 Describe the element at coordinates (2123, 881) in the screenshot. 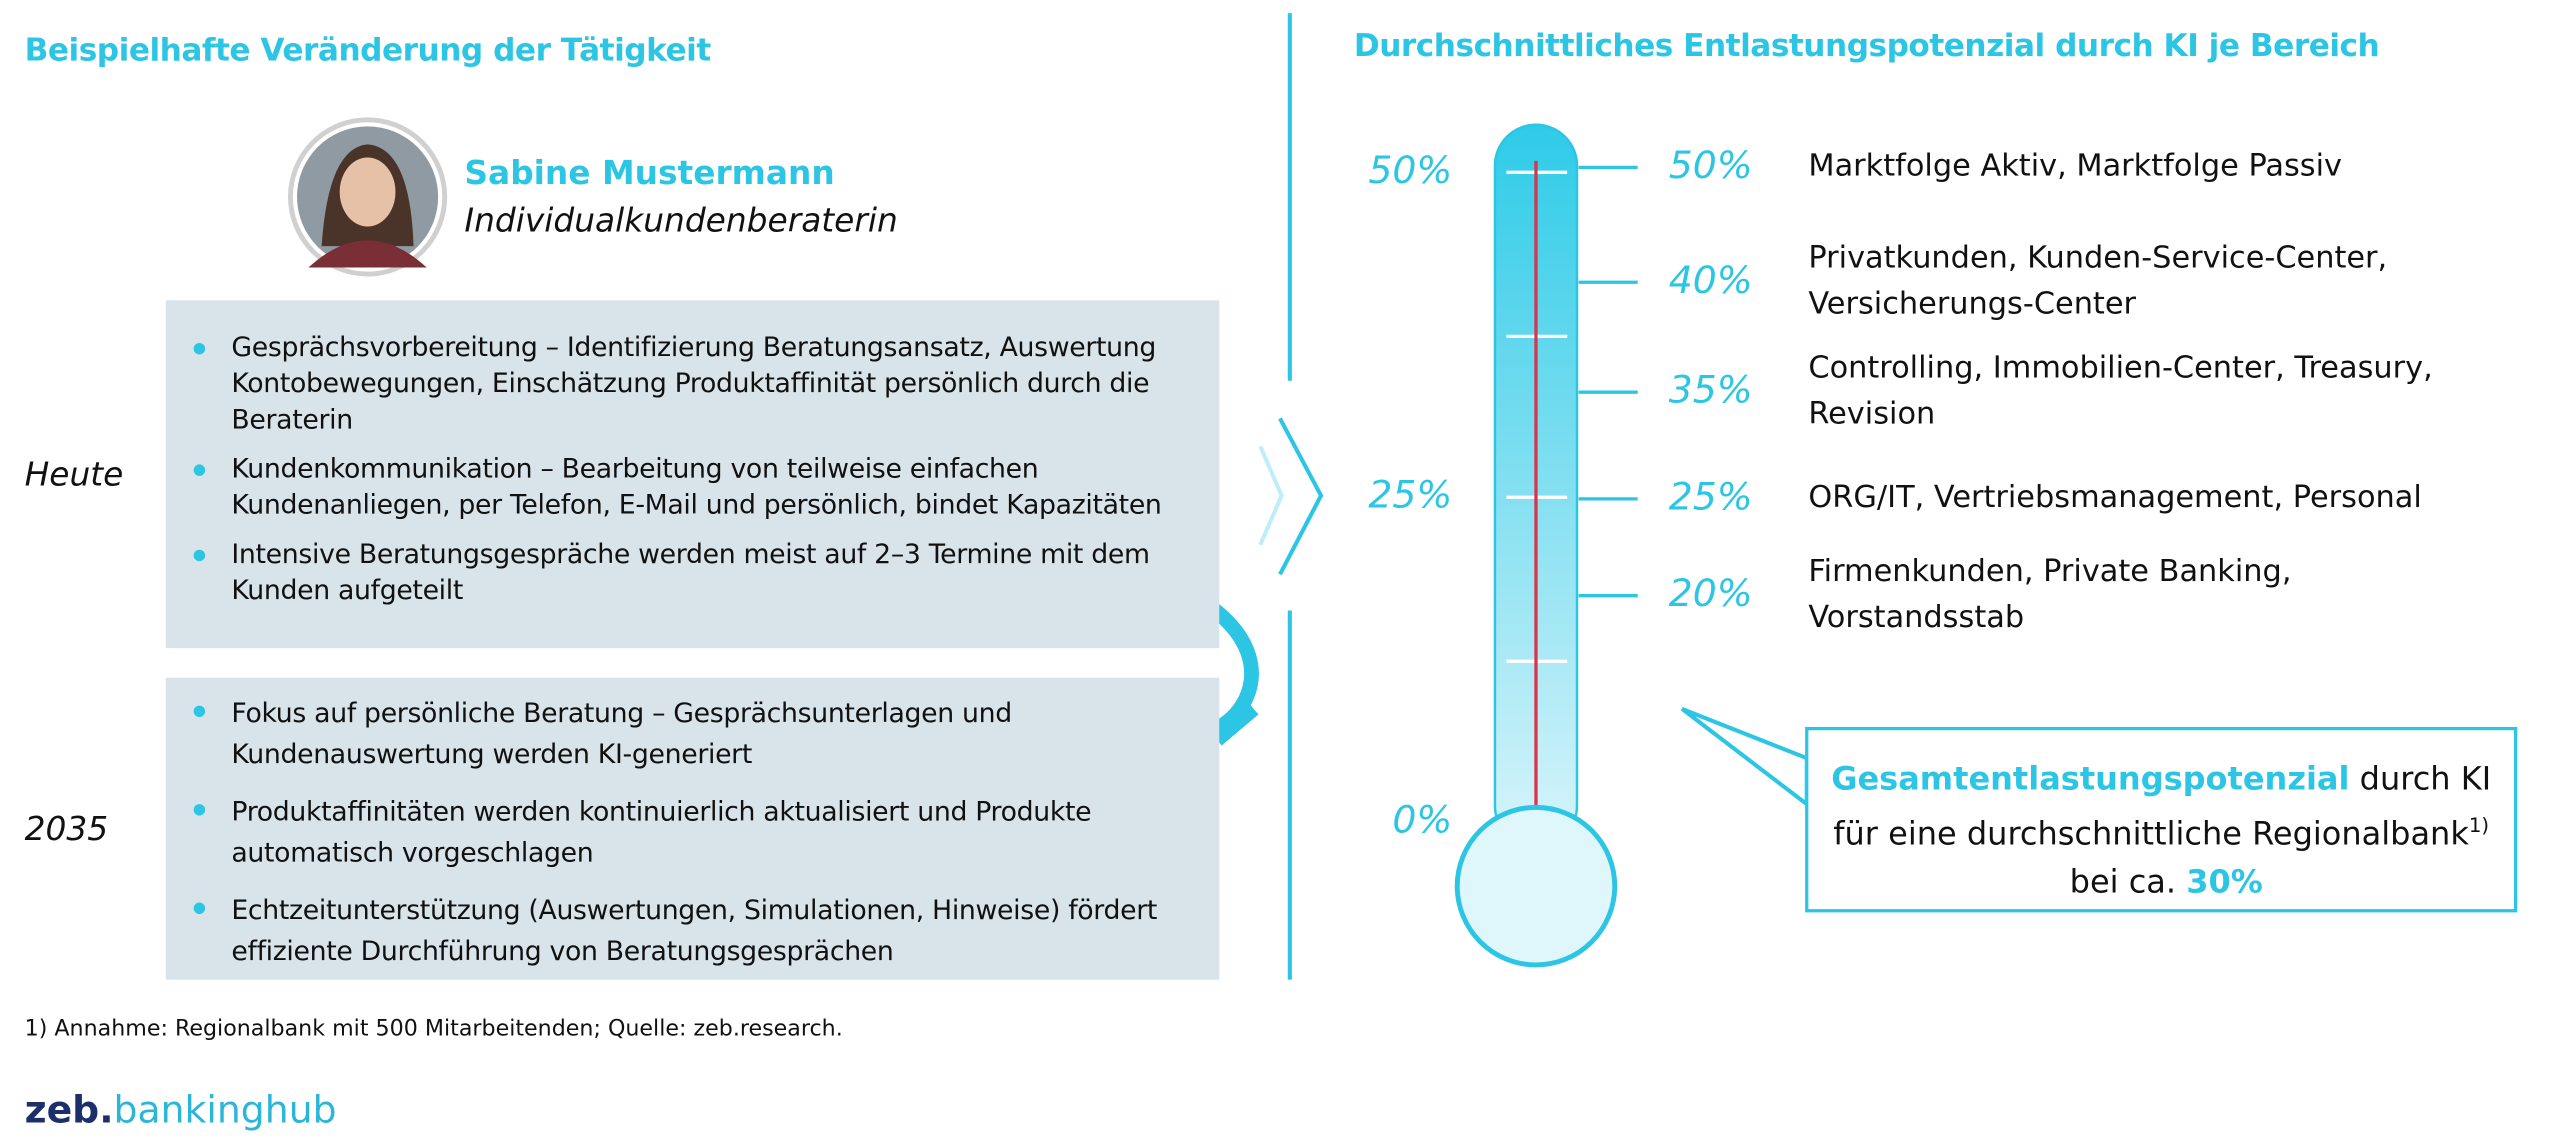

I see `callout-text: bei ca.` at that location.